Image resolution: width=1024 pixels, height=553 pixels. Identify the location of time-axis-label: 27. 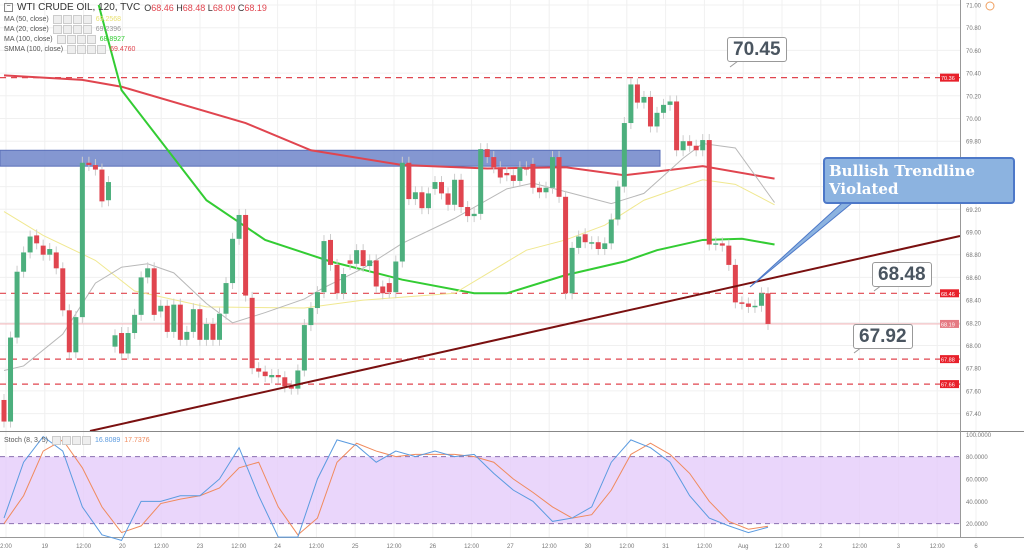
(510, 547).